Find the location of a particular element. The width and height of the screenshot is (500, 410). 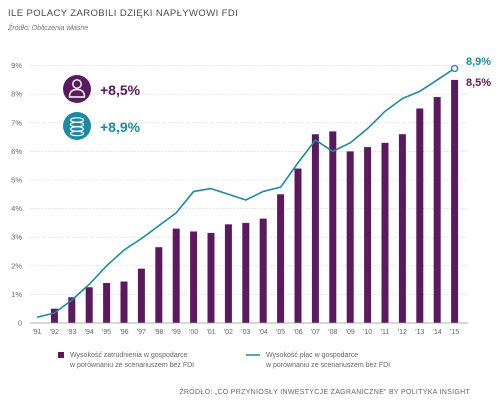

x-tick-label: '97 is located at coordinates (141, 332).